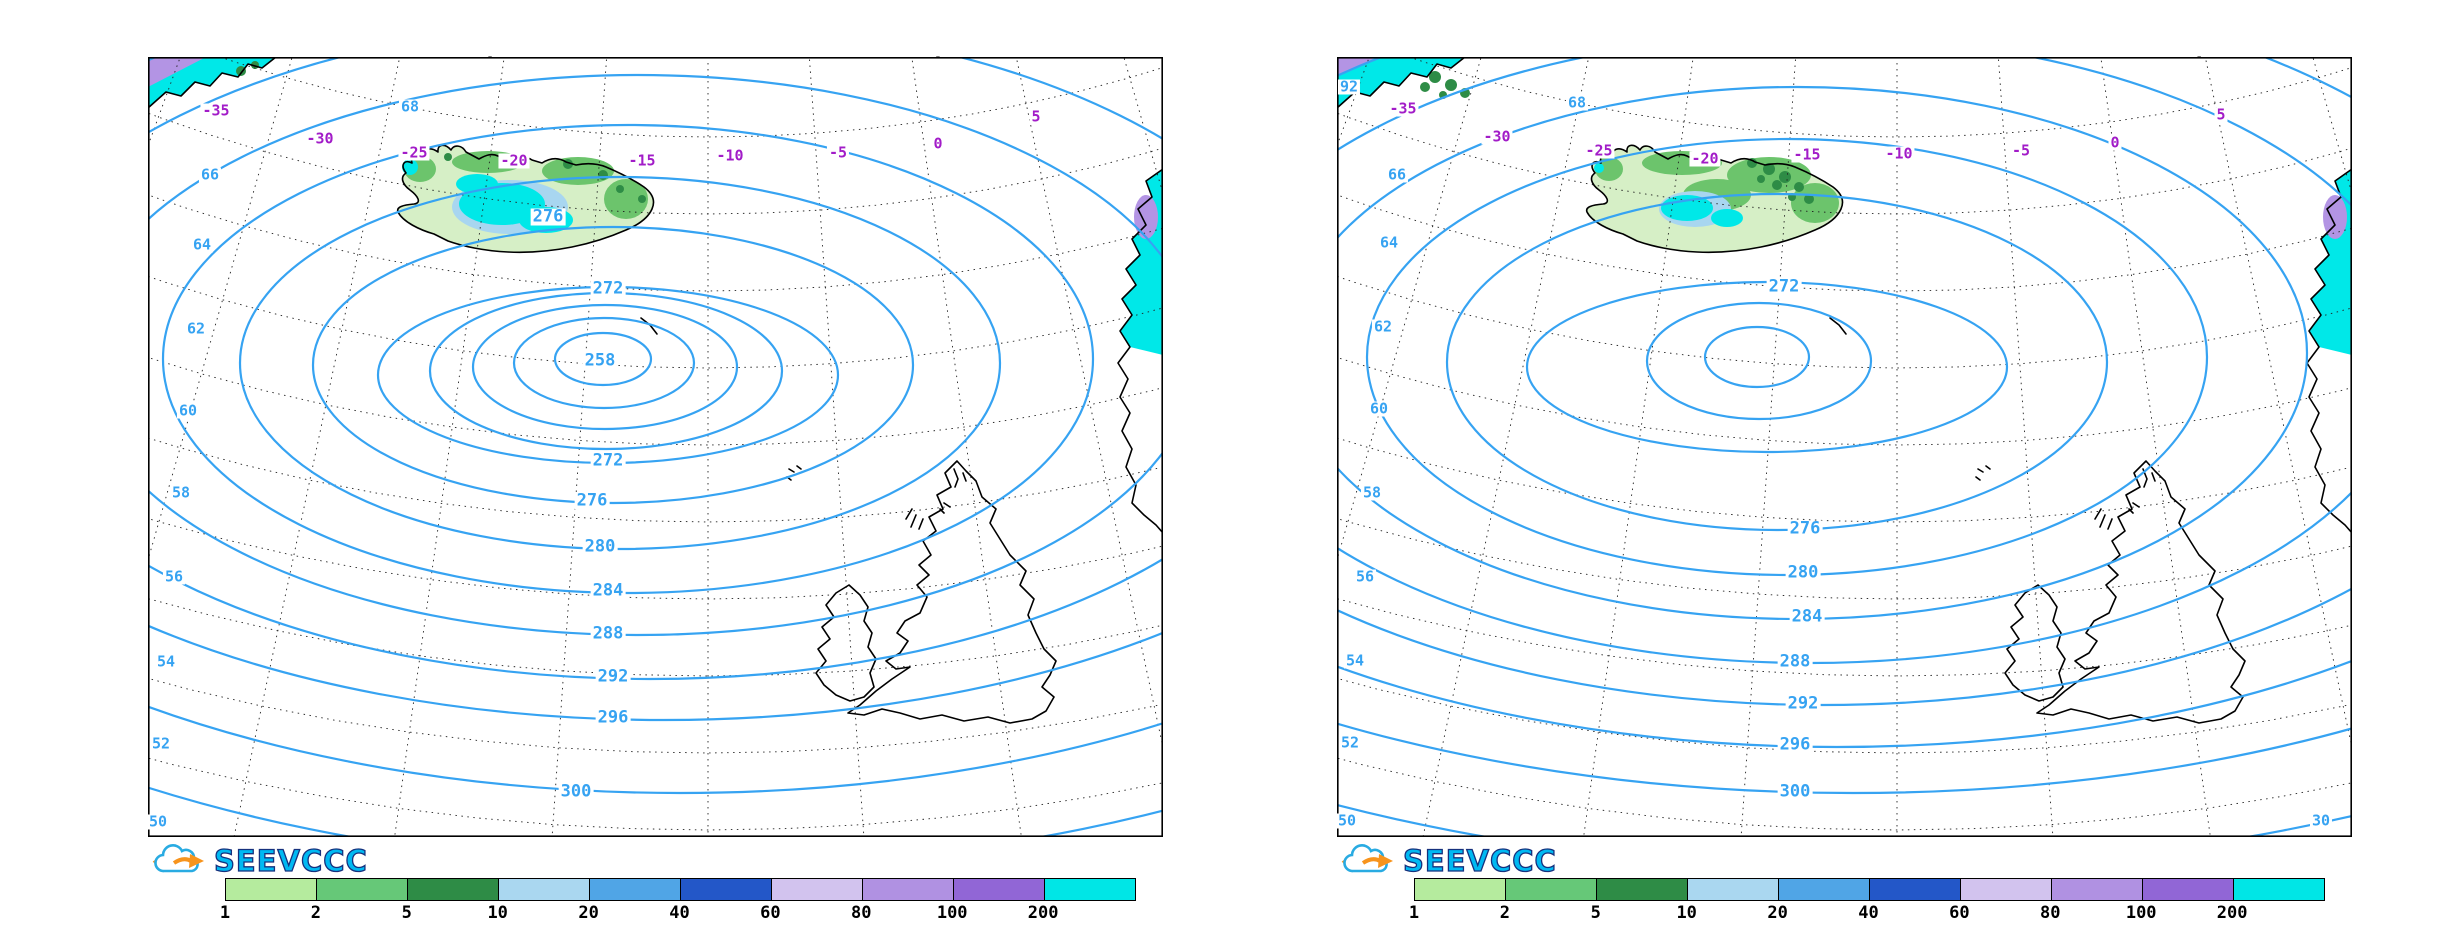 The image size is (2449, 925). I want to click on snow-shading-layer, so click(1844, 206).